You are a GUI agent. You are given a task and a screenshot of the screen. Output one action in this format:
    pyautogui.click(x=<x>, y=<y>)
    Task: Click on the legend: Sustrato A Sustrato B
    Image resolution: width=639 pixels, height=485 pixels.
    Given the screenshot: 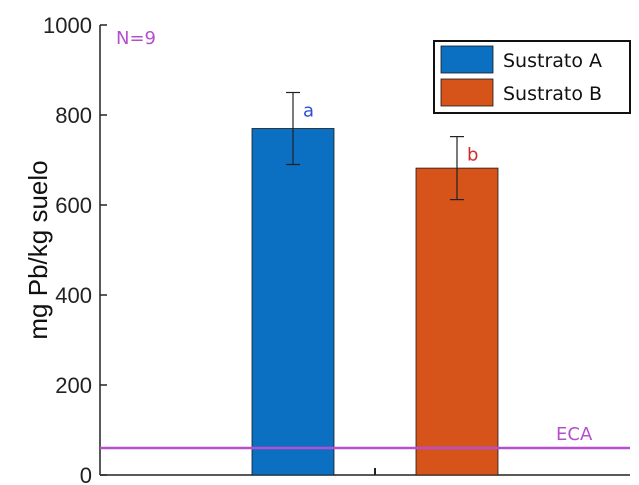 What is the action you would take?
    pyautogui.click(x=532, y=77)
    